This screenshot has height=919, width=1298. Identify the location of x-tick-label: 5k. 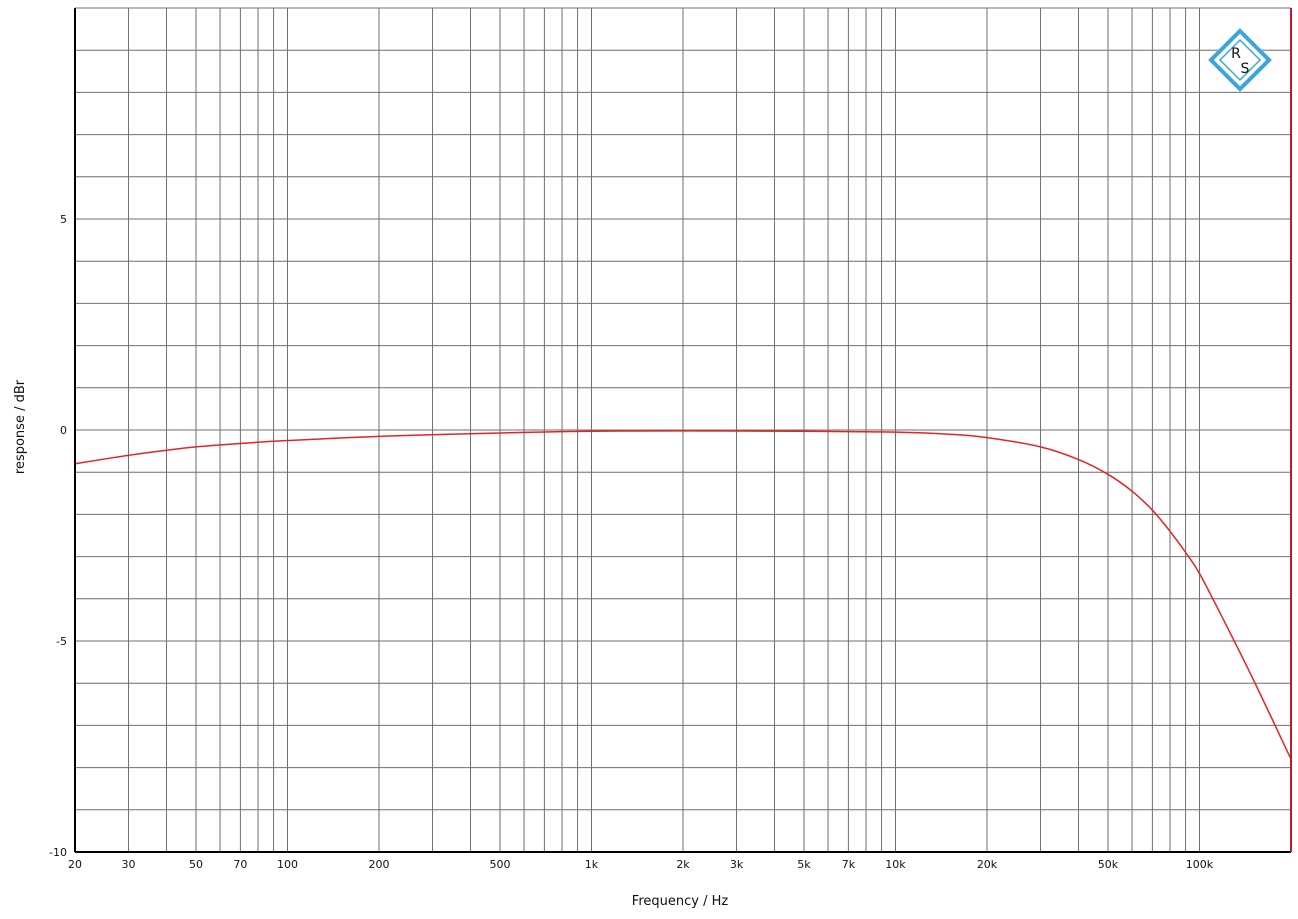
(804, 864).